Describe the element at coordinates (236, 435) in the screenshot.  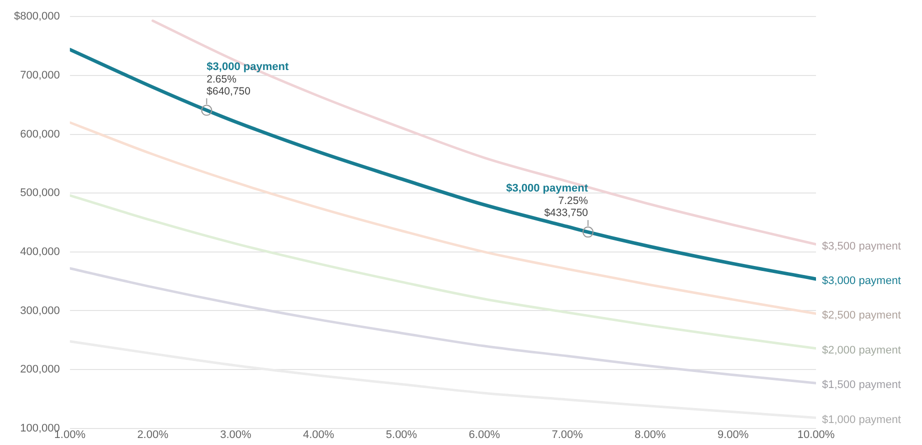
I see `x-tick-label: 3.00%` at that location.